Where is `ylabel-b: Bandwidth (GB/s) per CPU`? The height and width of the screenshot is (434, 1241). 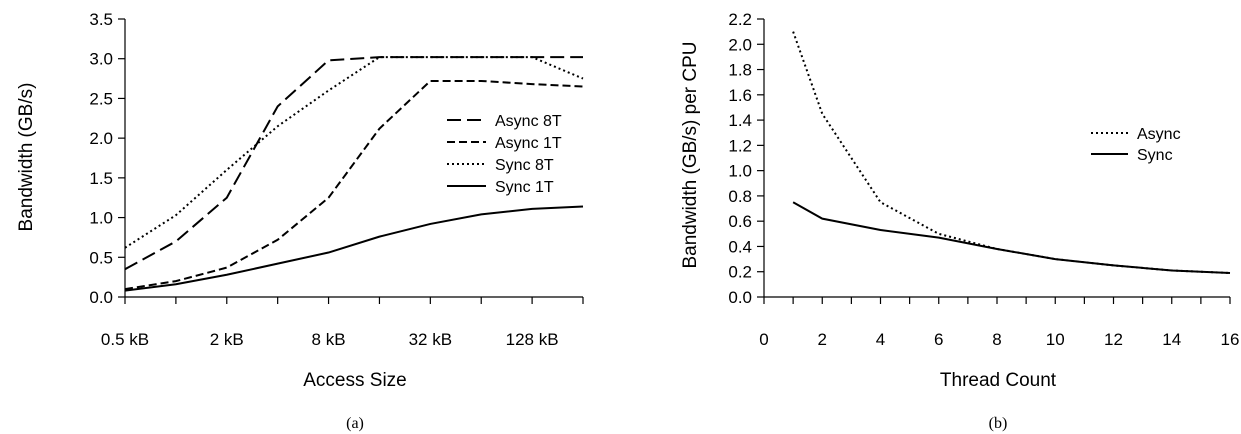
ylabel-b: Bandwidth (GB/s) per CPU is located at coordinates (690, 154).